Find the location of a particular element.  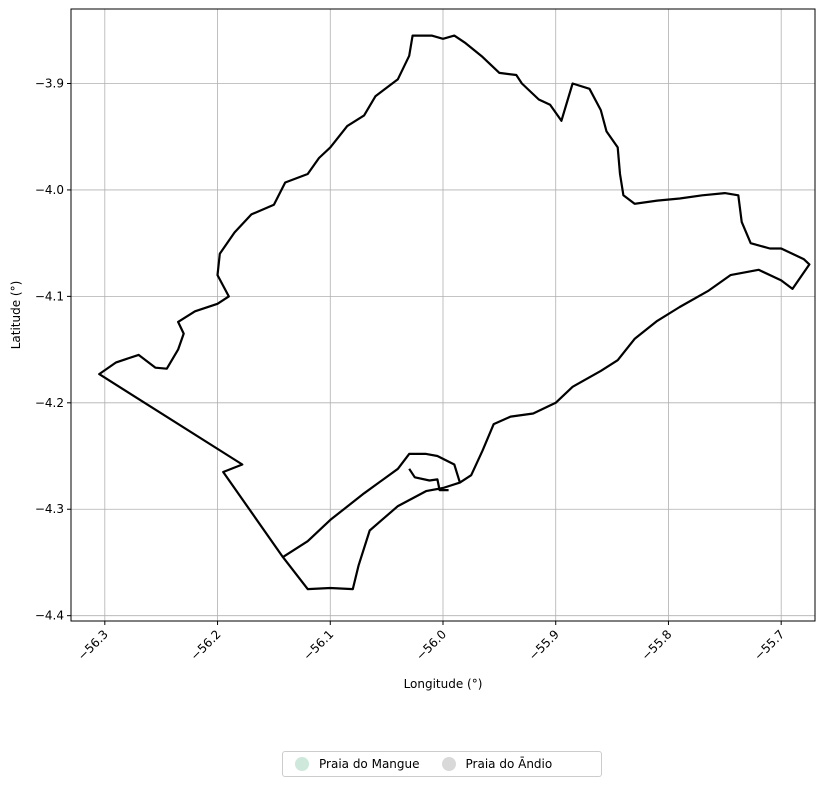

legend-marker-mangue is located at coordinates (302, 764).